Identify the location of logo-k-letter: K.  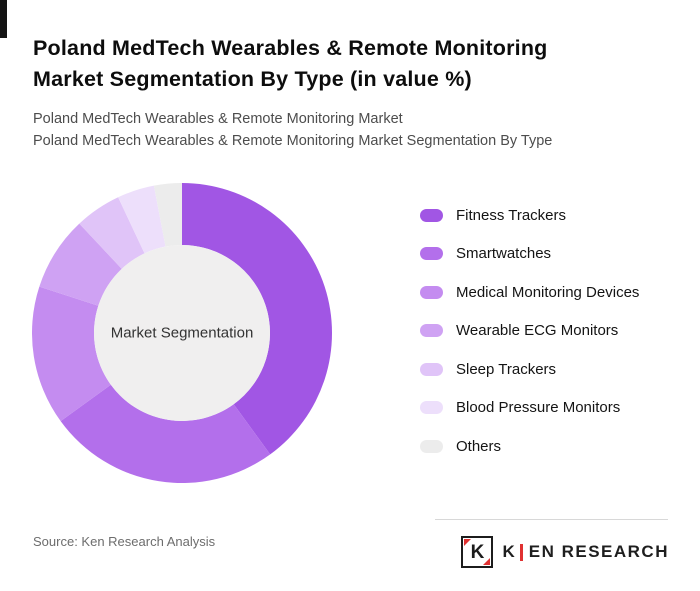
(477, 552).